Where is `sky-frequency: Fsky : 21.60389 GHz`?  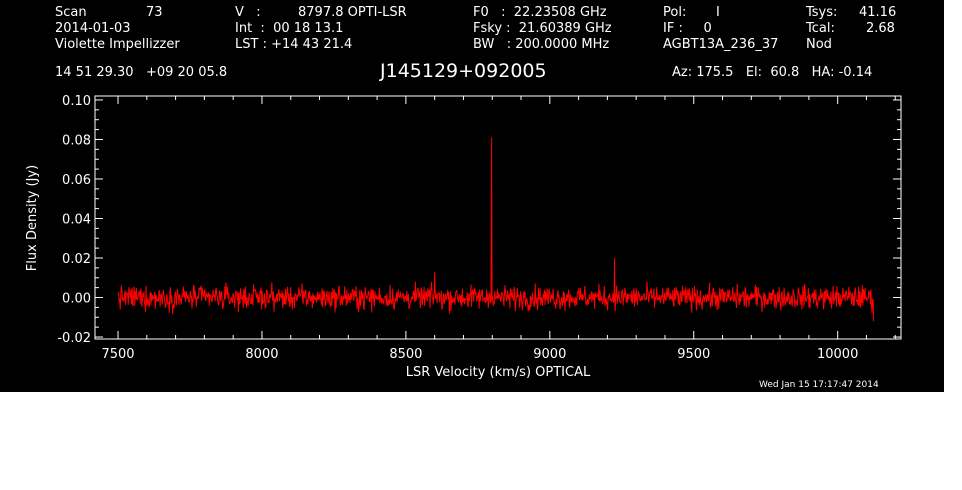 sky-frequency: Fsky : 21.60389 GHz is located at coordinates (542, 28).